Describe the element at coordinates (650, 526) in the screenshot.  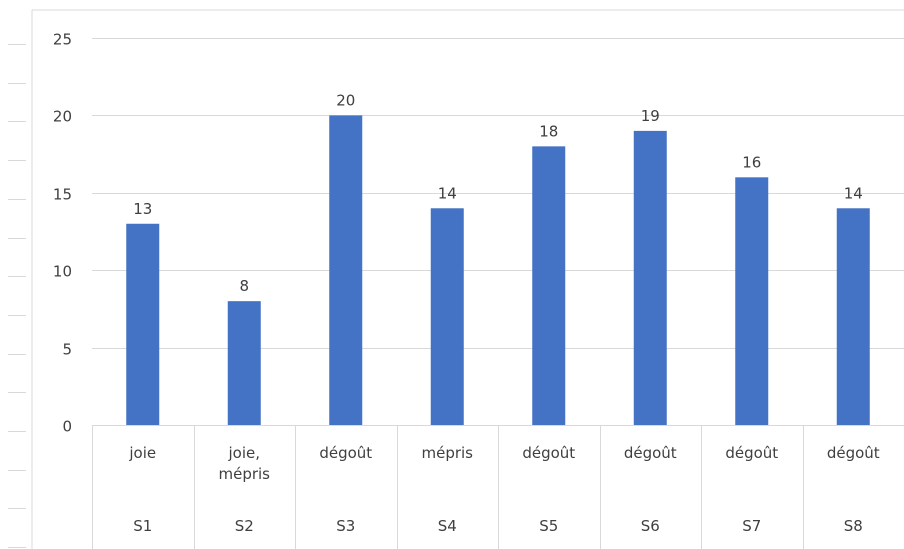
I see `category-group-label: S6` at that location.